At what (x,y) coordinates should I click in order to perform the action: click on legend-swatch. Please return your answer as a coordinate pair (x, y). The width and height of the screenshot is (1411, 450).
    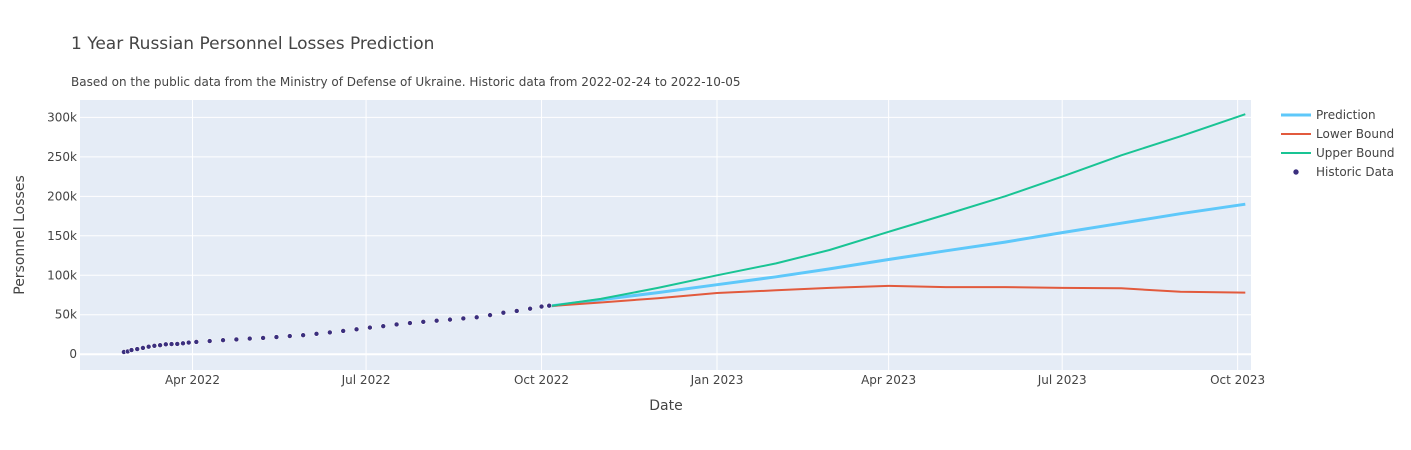
    Looking at the image, I should click on (1296, 172).